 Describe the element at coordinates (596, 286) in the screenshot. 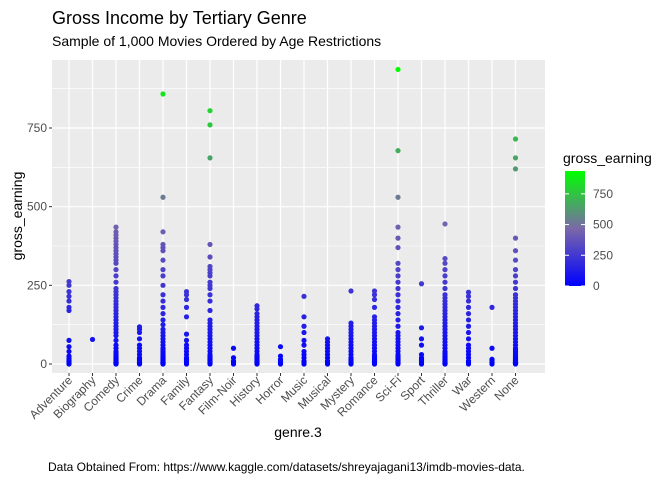

I see `legend-tick-label: 0` at that location.